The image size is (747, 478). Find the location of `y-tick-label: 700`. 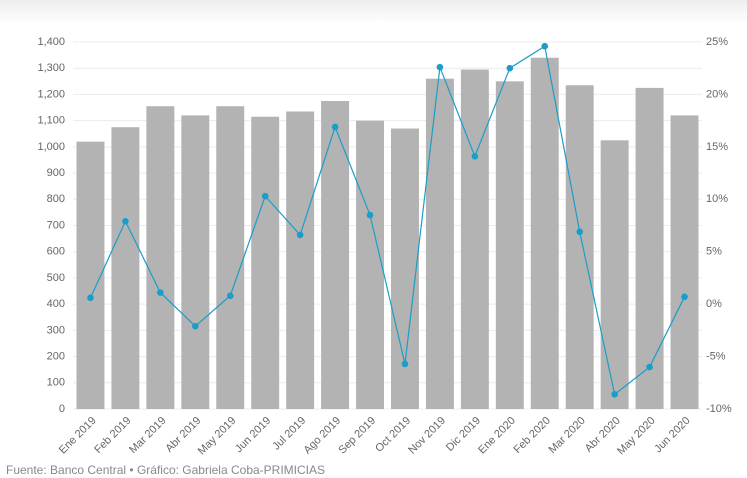

y-tick-label: 700 is located at coordinates (56, 225).